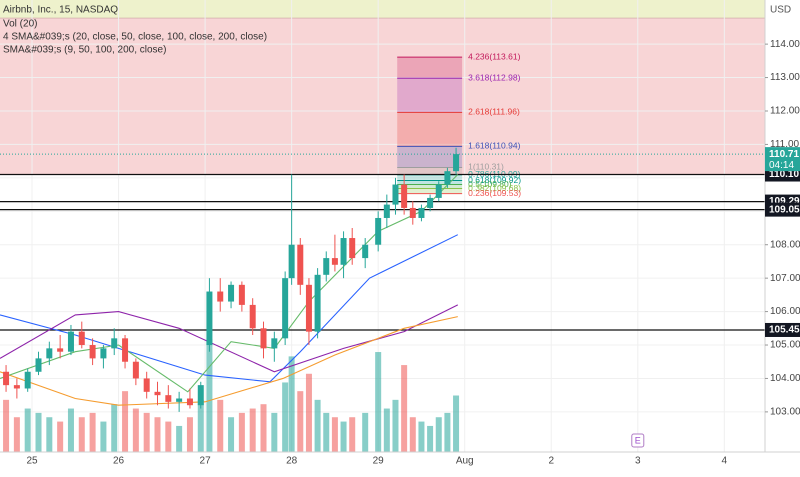  Describe the element at coordinates (785, 278) in the screenshot. I see `y-tick-label: 107.00` at that location.